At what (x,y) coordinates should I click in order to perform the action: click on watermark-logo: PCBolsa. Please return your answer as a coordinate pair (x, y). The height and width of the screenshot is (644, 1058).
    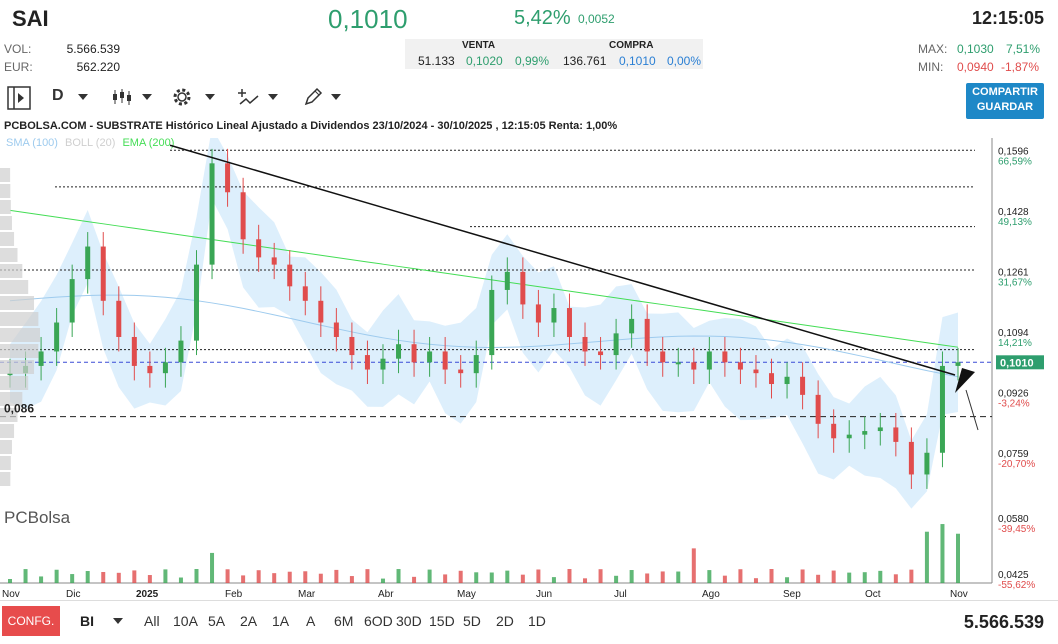
    Looking at the image, I should click on (37, 517).